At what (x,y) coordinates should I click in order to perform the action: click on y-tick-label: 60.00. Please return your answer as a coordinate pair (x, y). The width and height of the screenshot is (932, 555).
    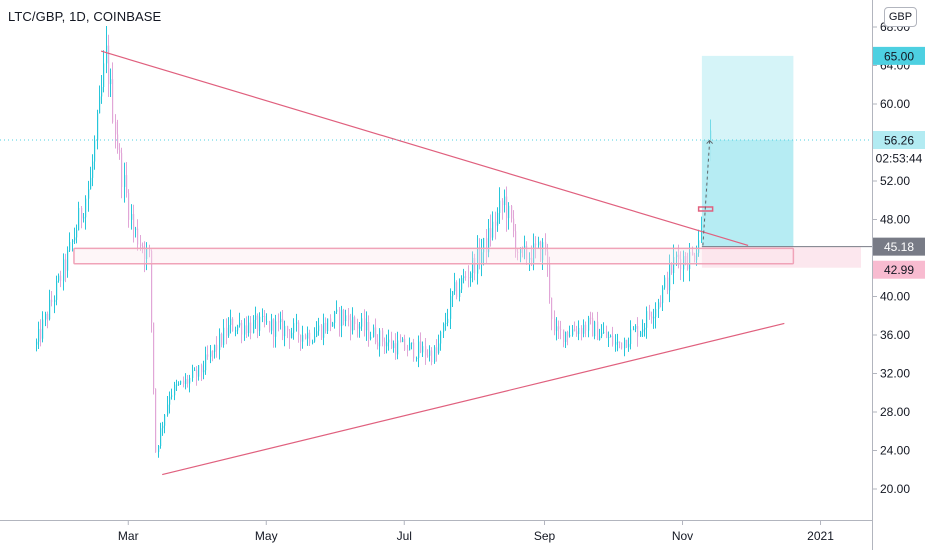
    Looking at the image, I should click on (895, 104).